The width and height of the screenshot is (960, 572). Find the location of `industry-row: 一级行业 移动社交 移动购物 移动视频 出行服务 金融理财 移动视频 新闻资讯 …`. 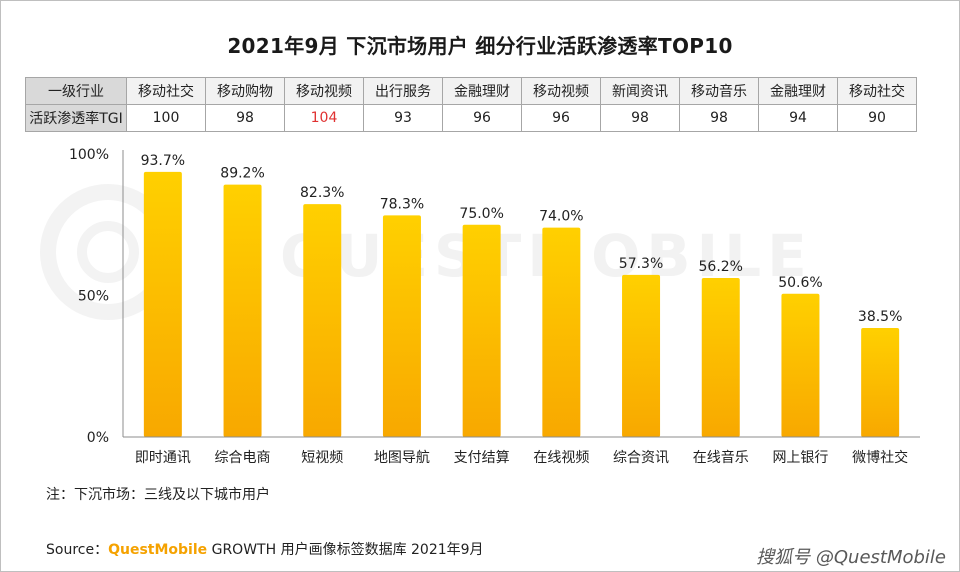

industry-row: 一级行业 移动社交 移动购物 移动视频 出行服务 金融理财 移动视频 新闻资讯 … is located at coordinates (471, 91).